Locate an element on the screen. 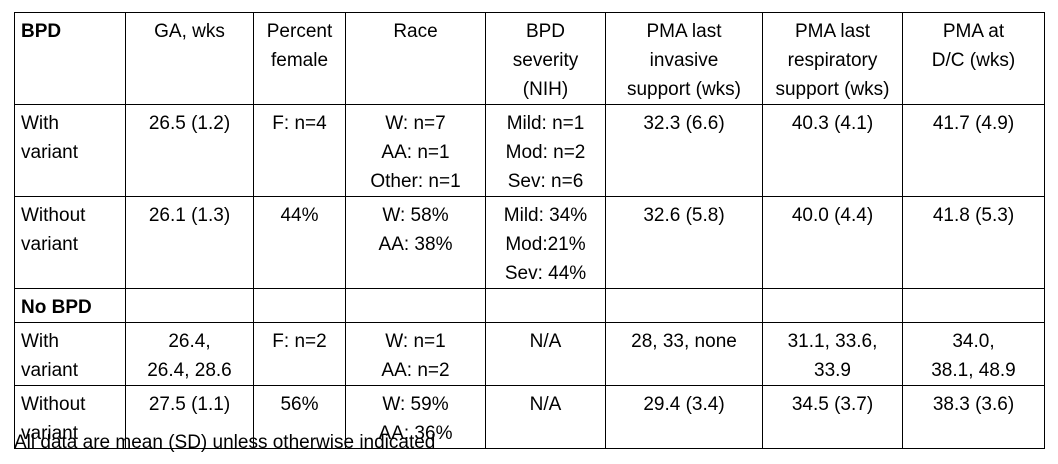  cell-value: 38.1, 48.9 is located at coordinates (973, 370).